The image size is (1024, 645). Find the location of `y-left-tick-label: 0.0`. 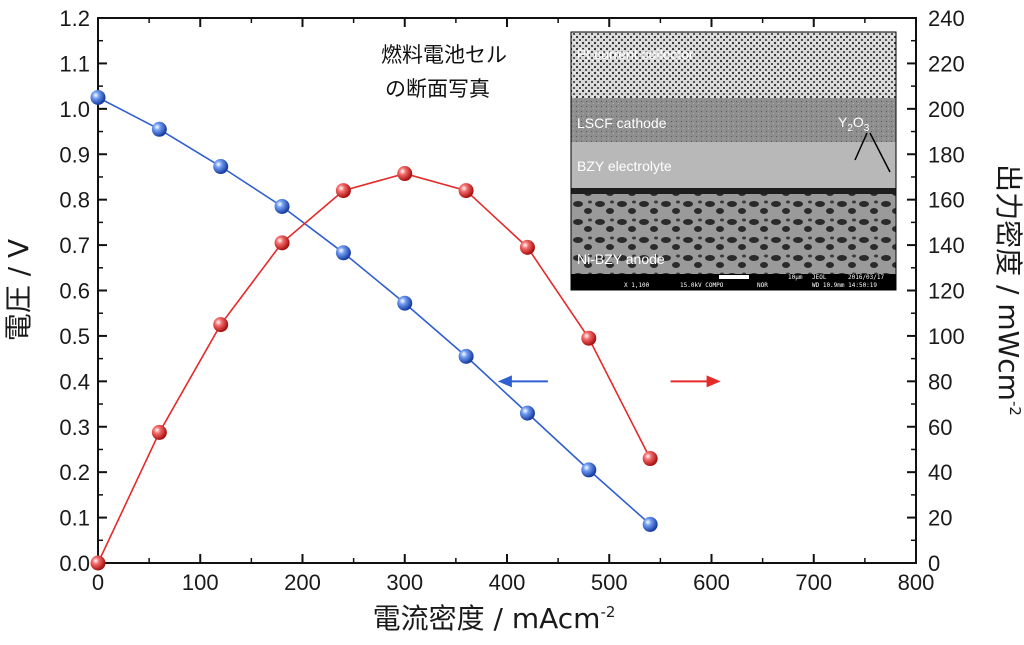

y-left-tick-label: 0.0 is located at coordinates (74, 563).